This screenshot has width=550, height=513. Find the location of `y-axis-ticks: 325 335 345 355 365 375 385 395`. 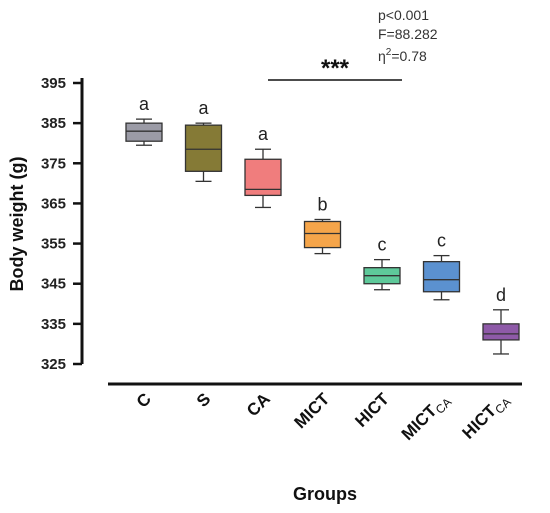

y-axis-ticks: 325 335 345 355 365 375 385 395 is located at coordinates (61, 224).